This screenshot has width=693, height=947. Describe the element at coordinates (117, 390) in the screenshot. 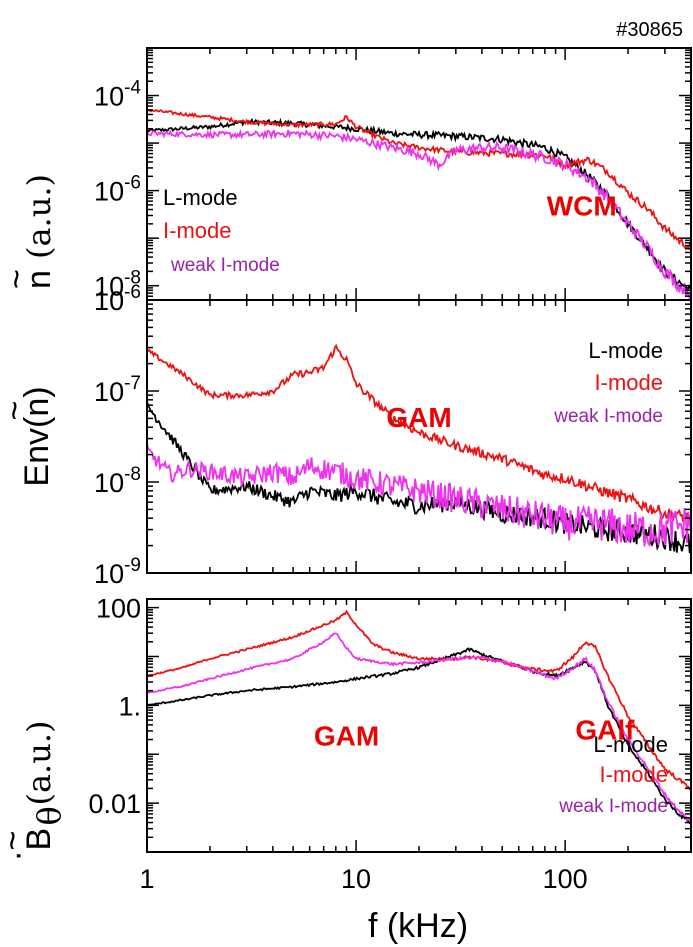

I see `y-tick-label: 10⁻⁷` at that location.